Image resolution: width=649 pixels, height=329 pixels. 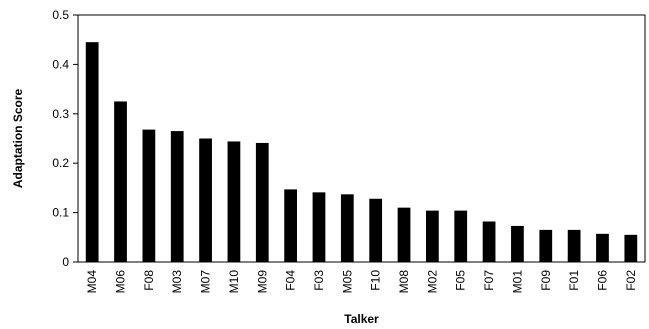 What do you see at coordinates (291, 280) in the screenshot?
I see `x-tick-label: F04` at bounding box center [291, 280].